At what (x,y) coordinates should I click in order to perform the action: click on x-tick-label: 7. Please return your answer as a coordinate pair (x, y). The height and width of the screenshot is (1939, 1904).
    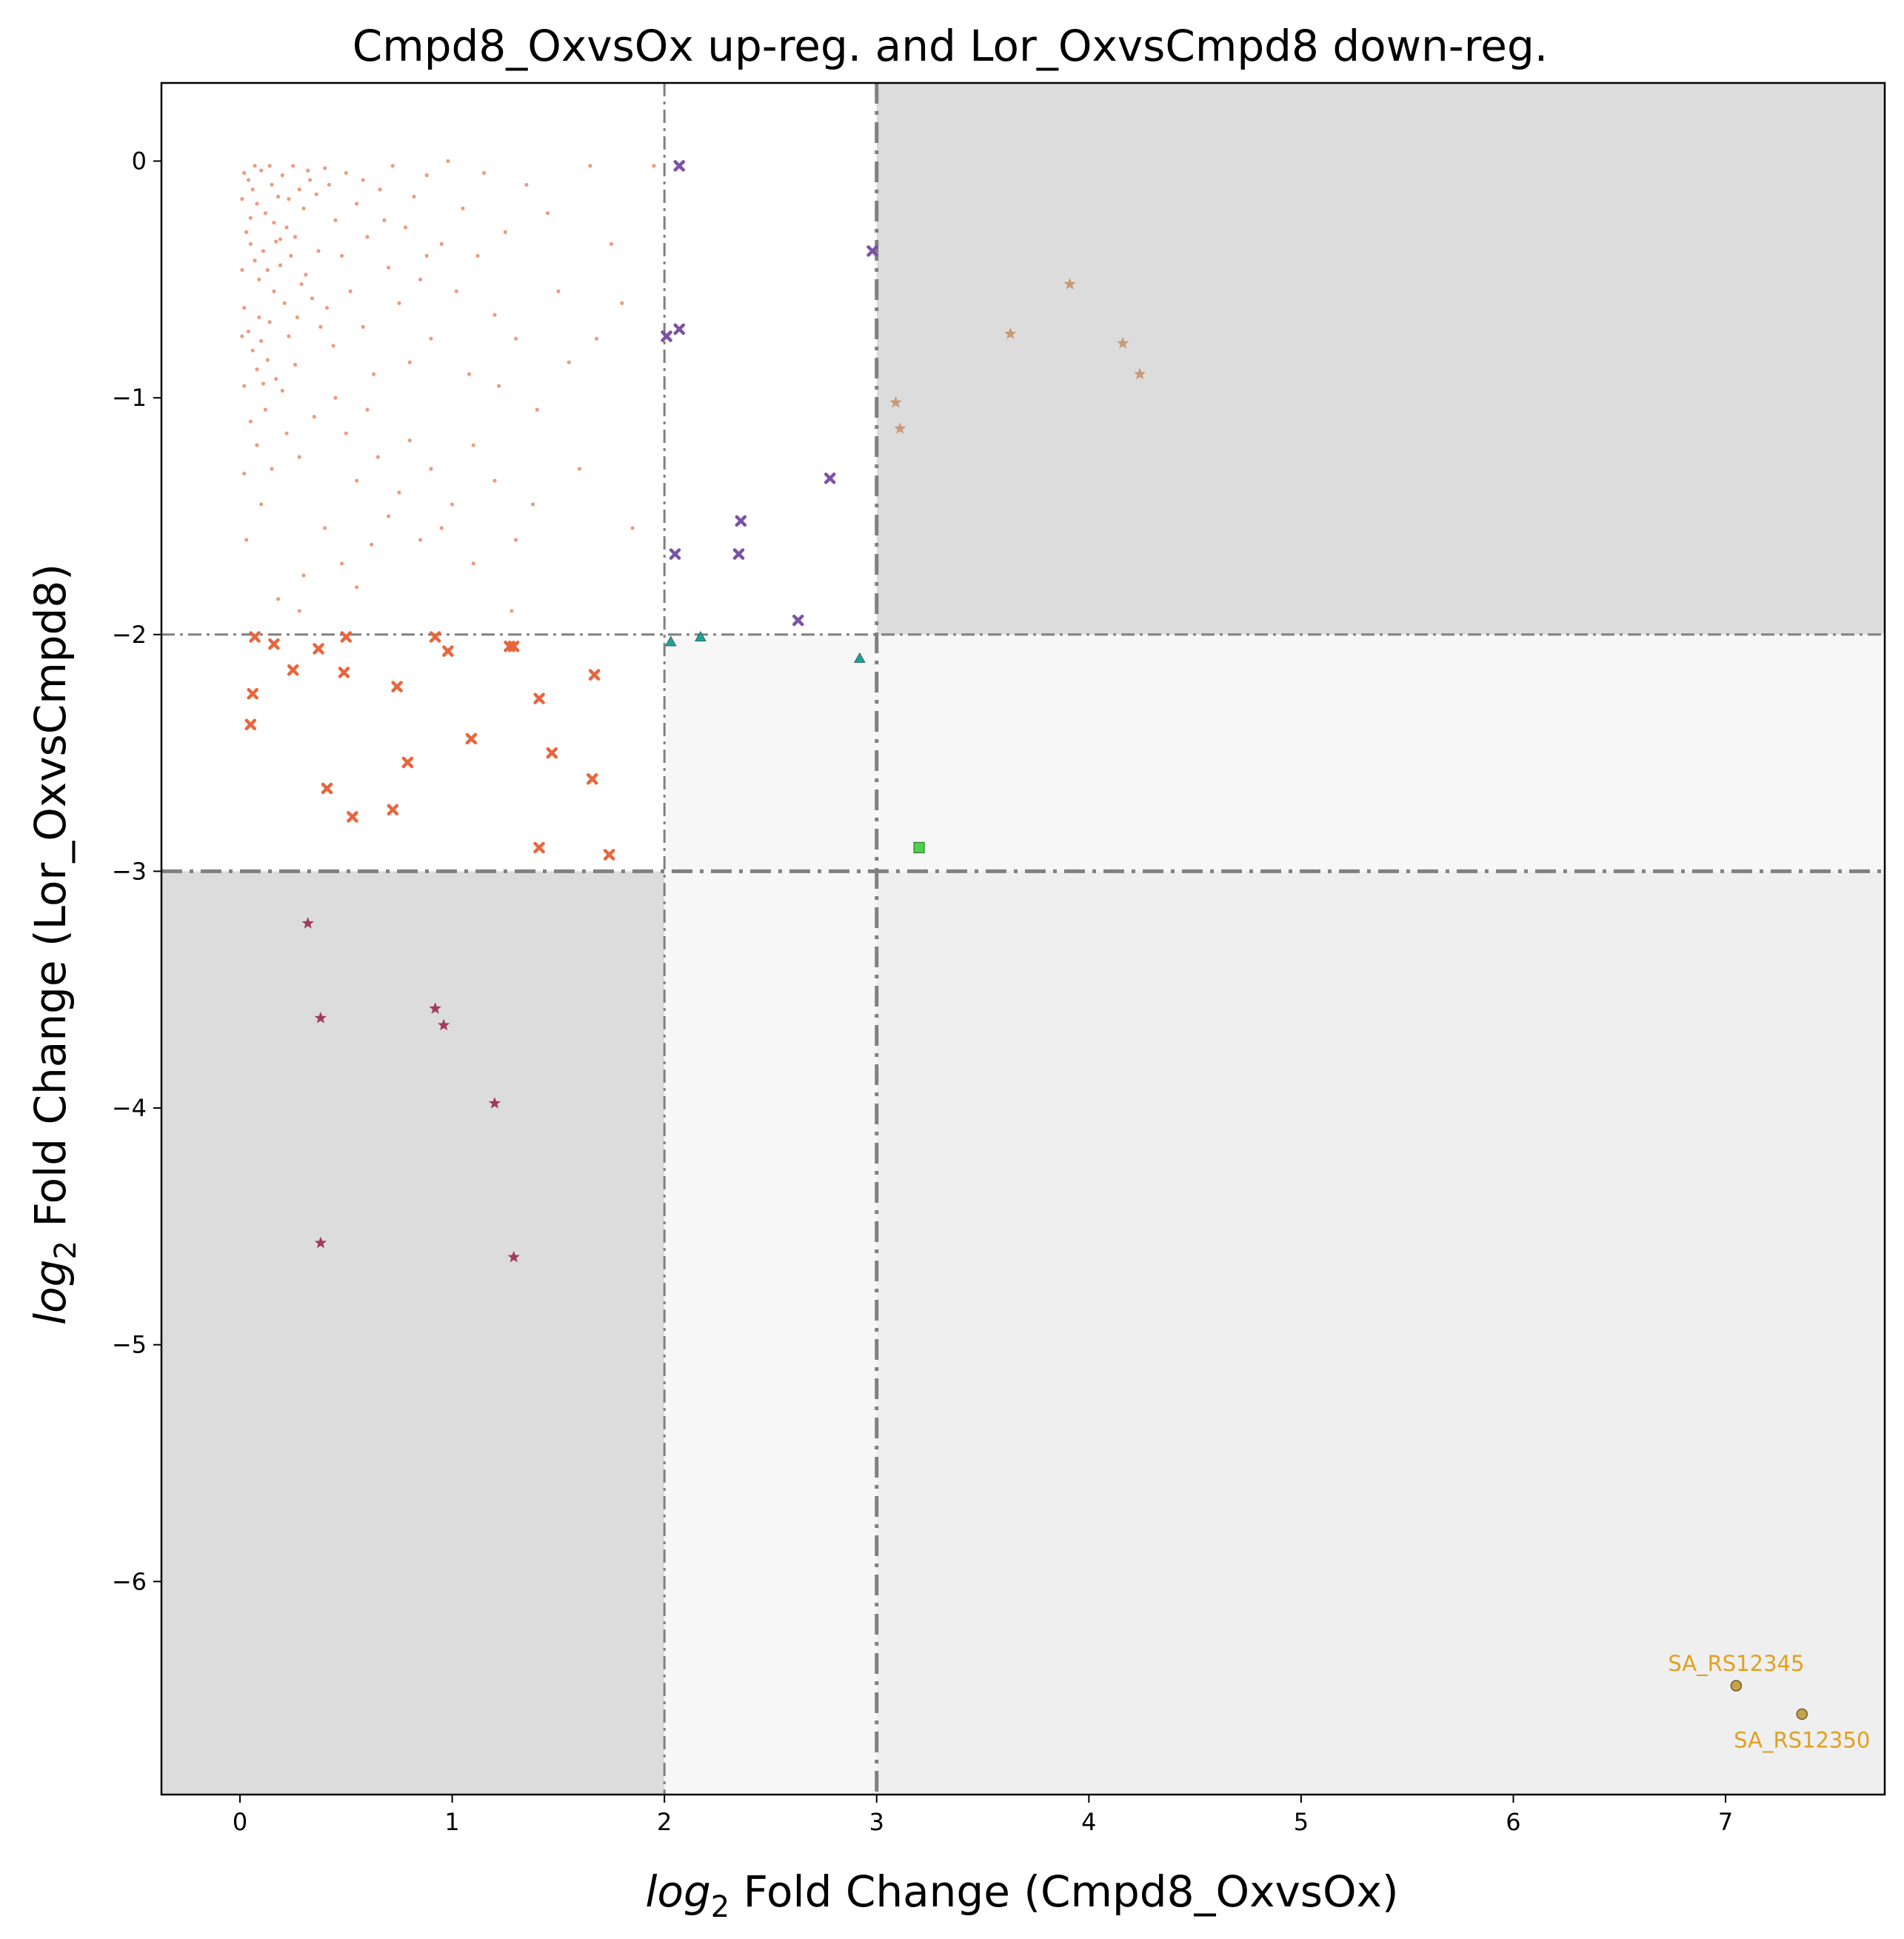
    Looking at the image, I should click on (1725, 1822).